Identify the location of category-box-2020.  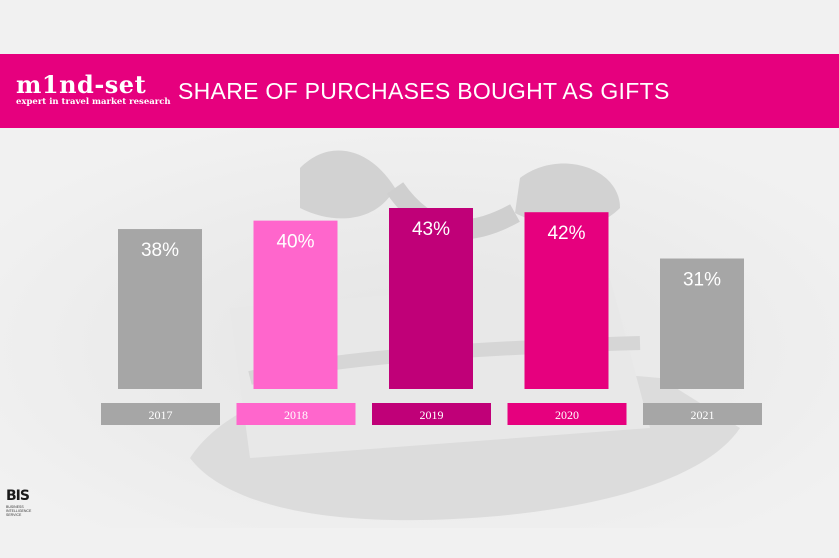
(567, 414).